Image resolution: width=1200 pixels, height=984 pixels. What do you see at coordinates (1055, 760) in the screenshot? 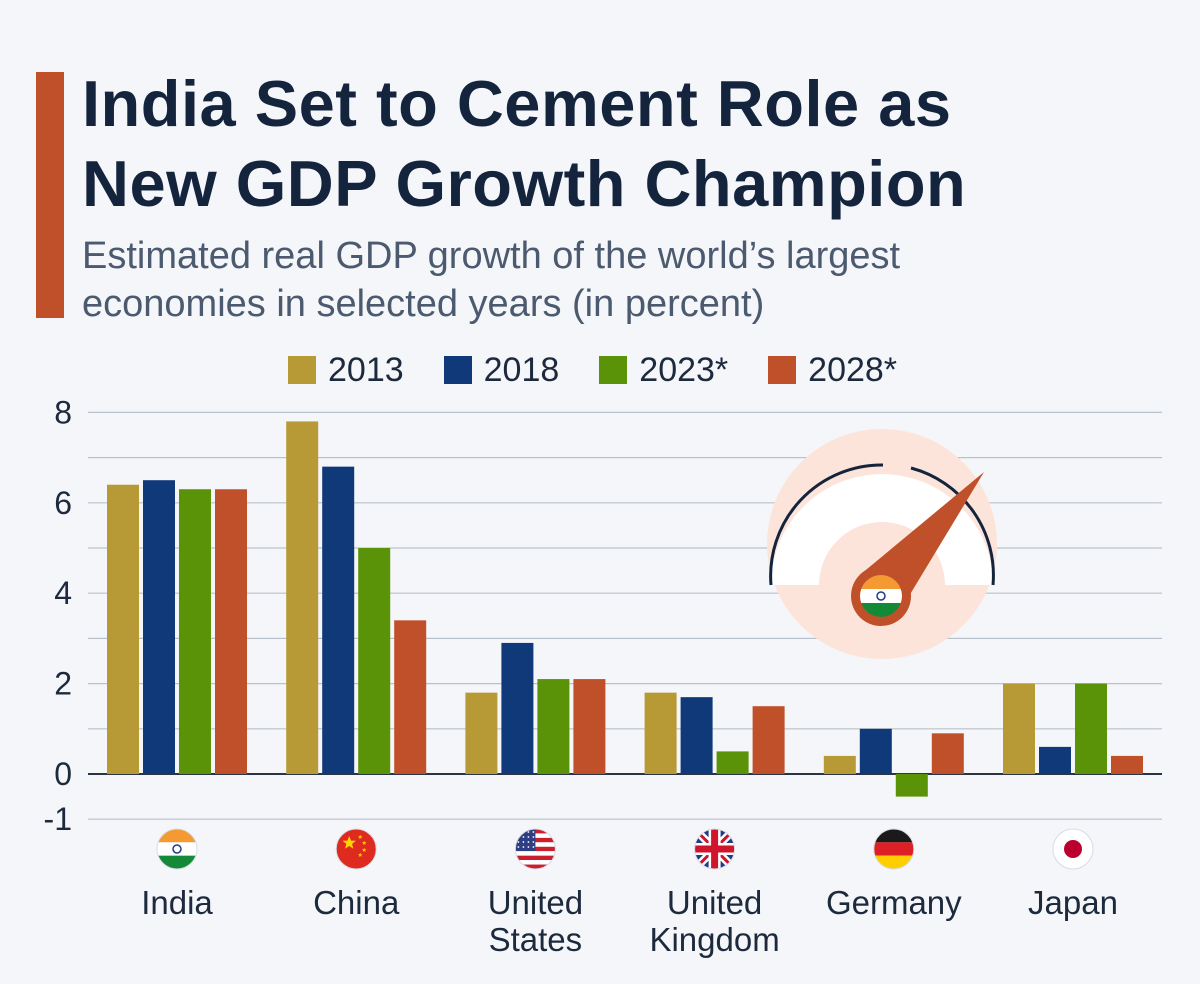
I see `bar-japan-2018` at bounding box center [1055, 760].